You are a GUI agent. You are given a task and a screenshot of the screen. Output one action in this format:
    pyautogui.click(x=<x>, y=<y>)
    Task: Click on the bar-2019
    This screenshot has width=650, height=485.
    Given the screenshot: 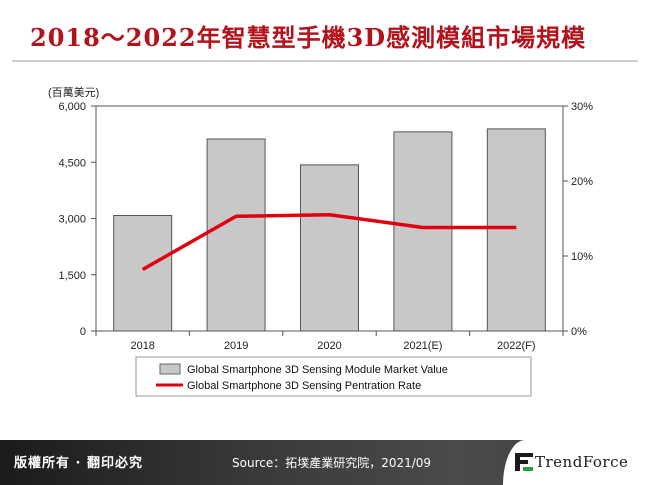 What is the action you would take?
    pyautogui.click(x=236, y=235)
    